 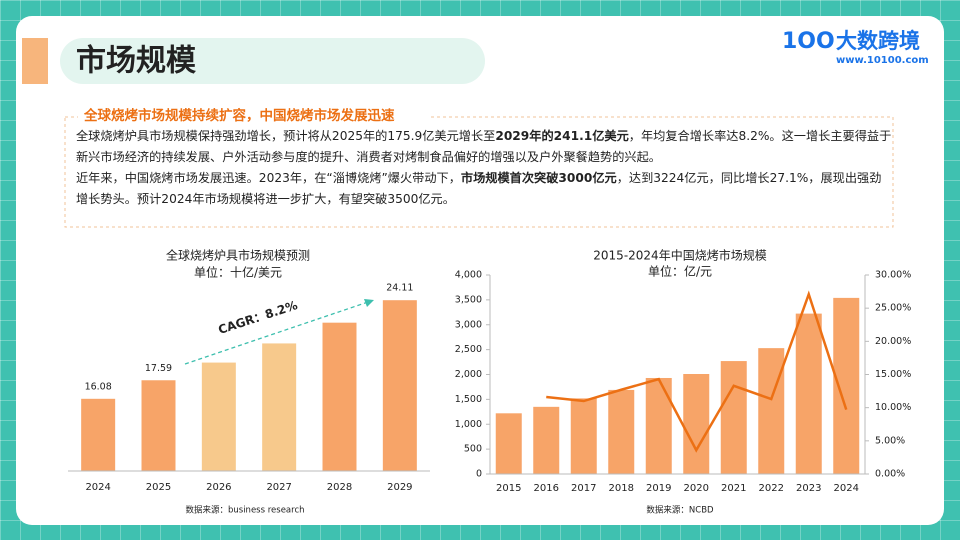 I want to click on source: 数据来源：NCBD, so click(x=680, y=510).